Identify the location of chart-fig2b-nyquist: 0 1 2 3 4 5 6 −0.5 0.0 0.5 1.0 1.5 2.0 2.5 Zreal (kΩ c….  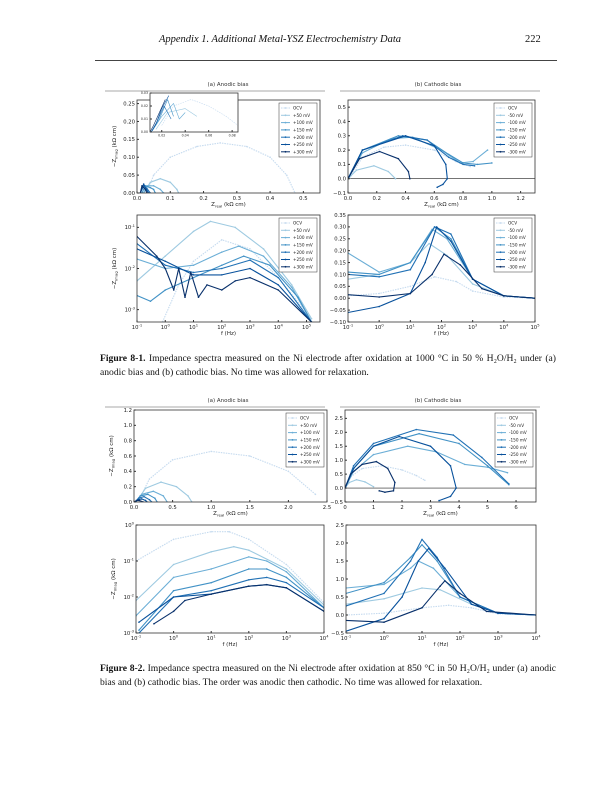
(433, 463).